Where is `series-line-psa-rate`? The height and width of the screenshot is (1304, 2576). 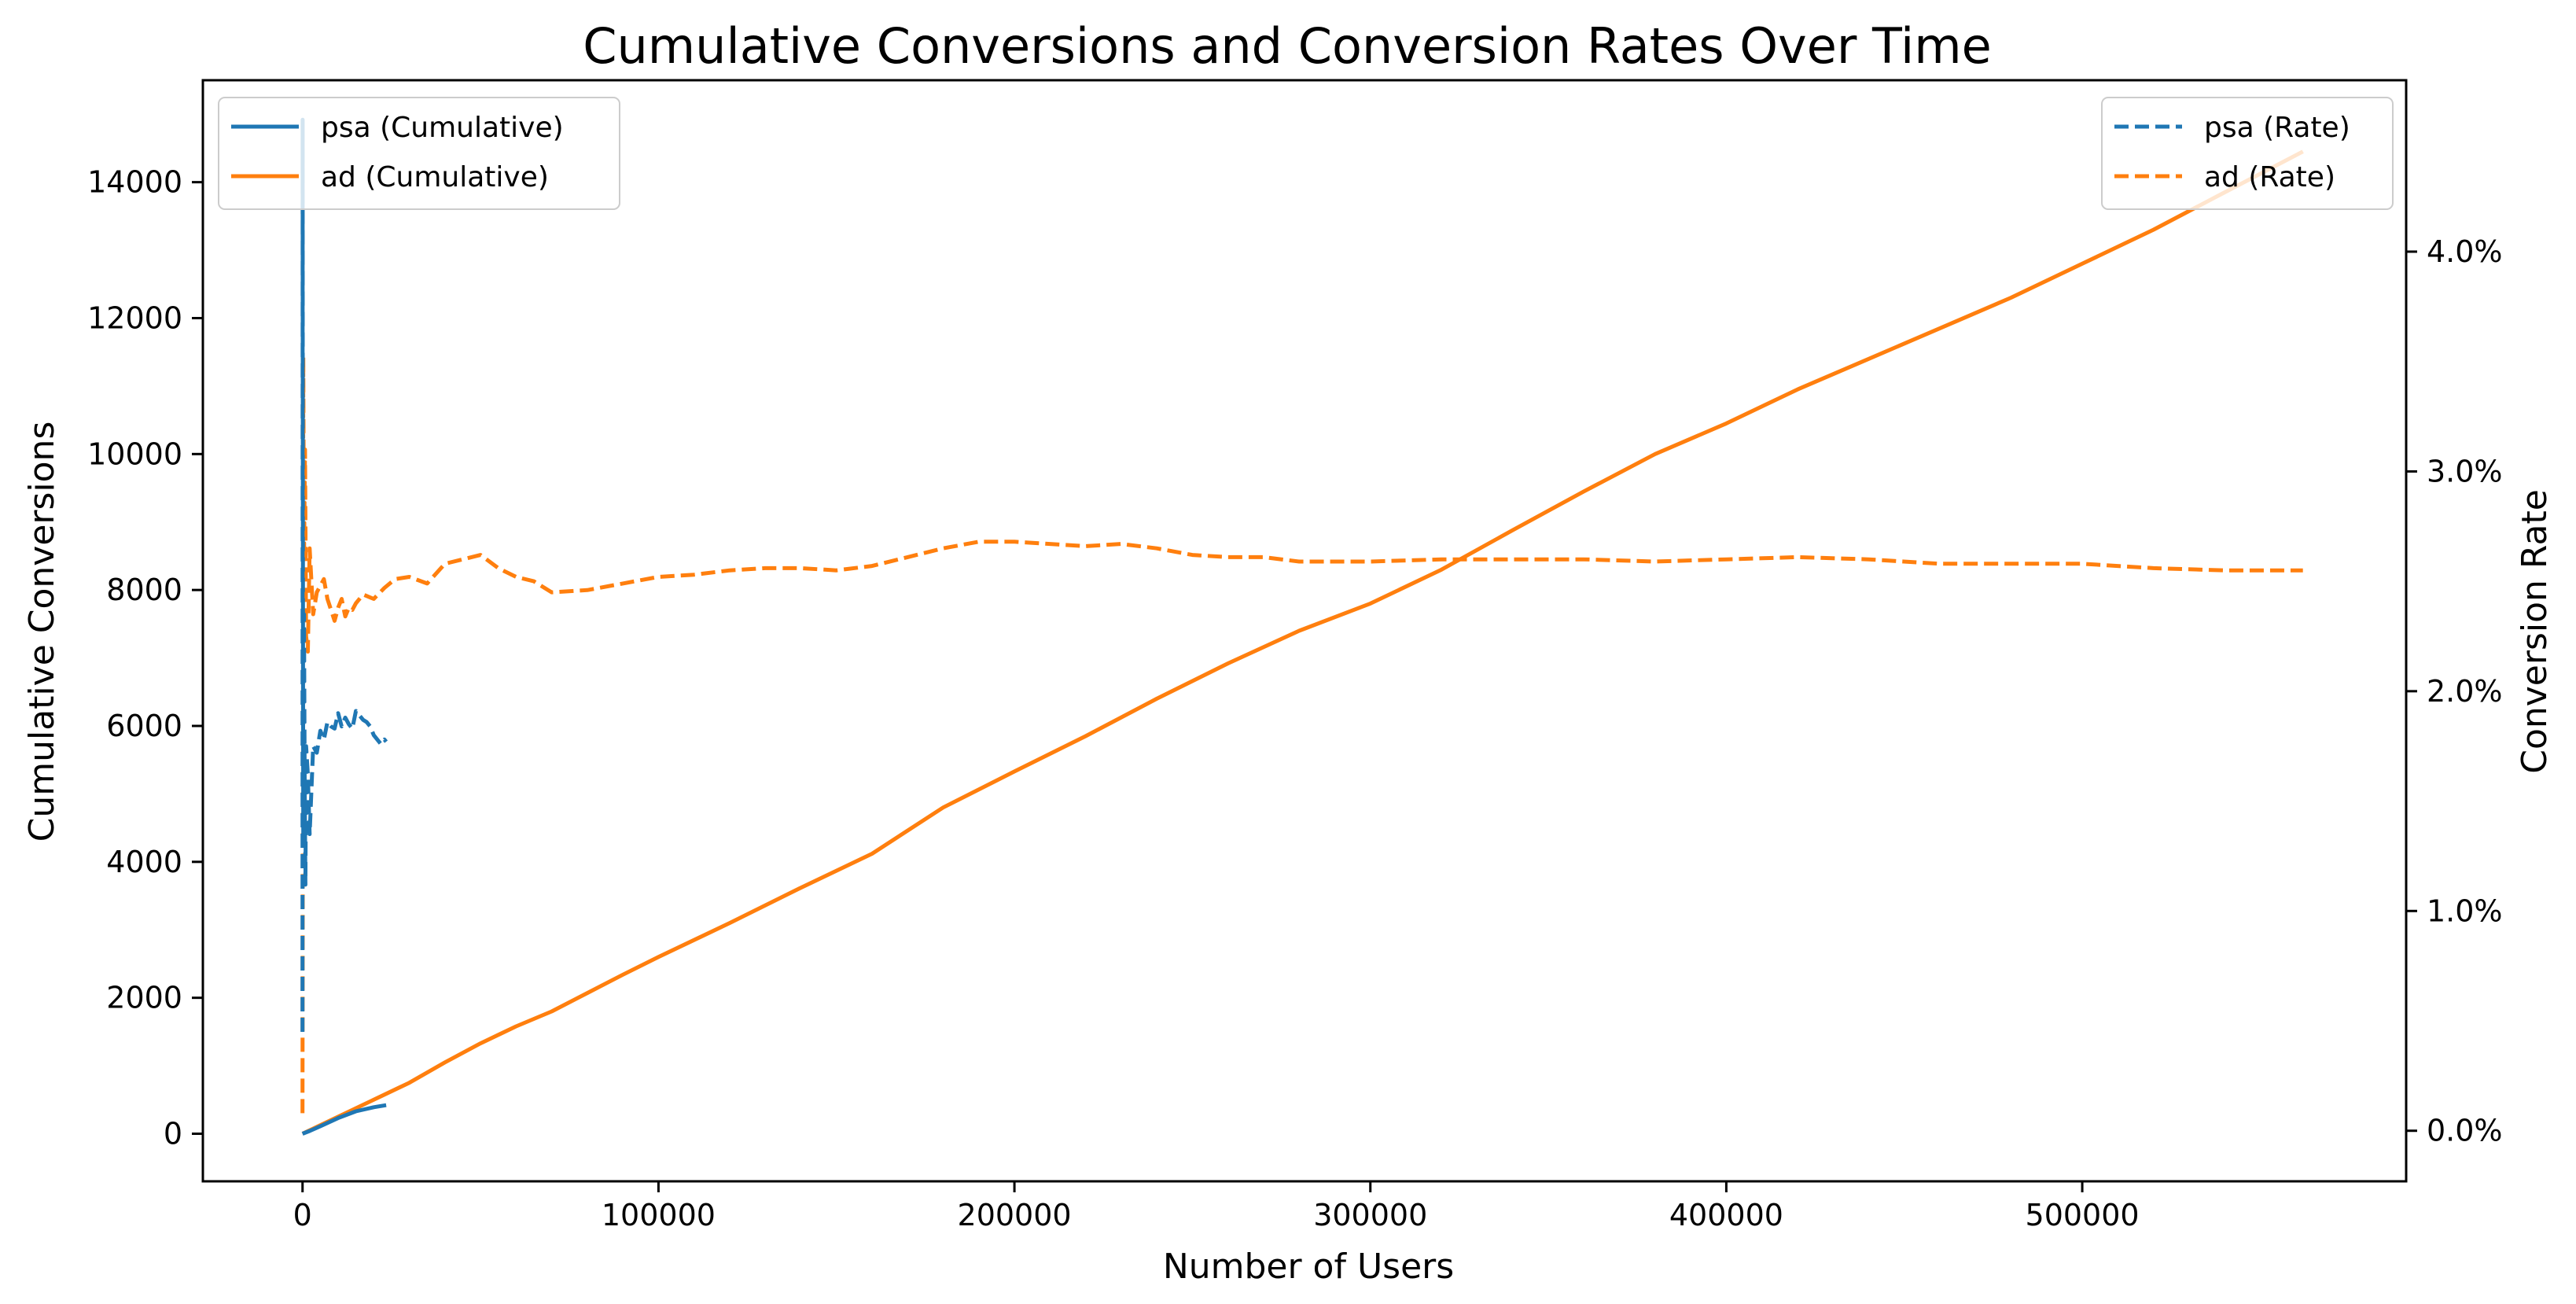 series-line-psa-rate is located at coordinates (344, 575).